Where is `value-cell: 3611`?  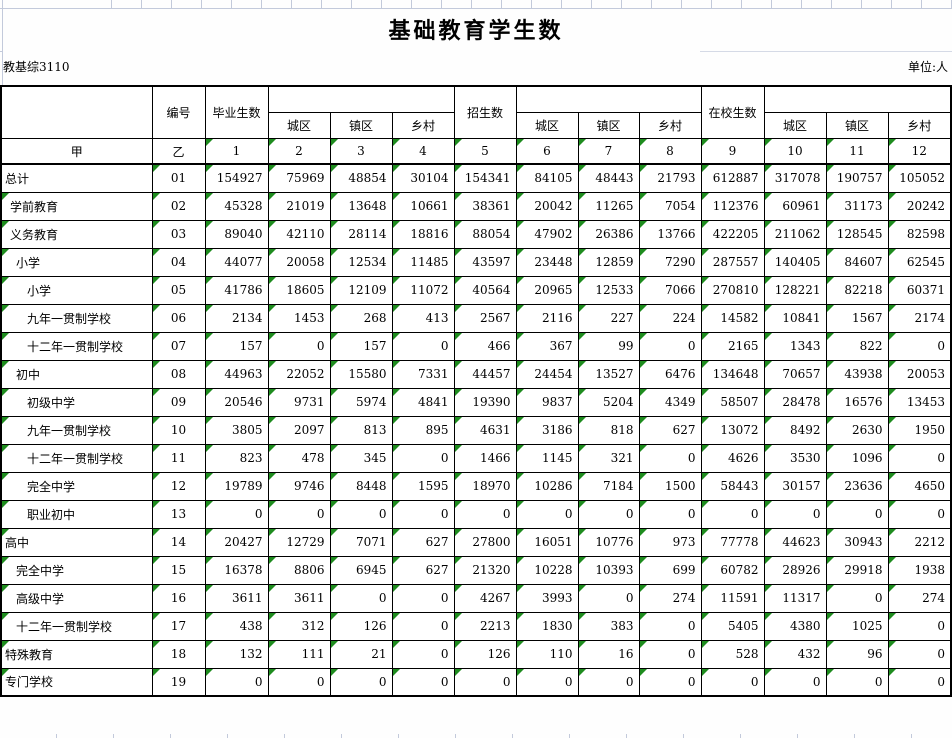
value-cell: 3611 is located at coordinates (236, 598).